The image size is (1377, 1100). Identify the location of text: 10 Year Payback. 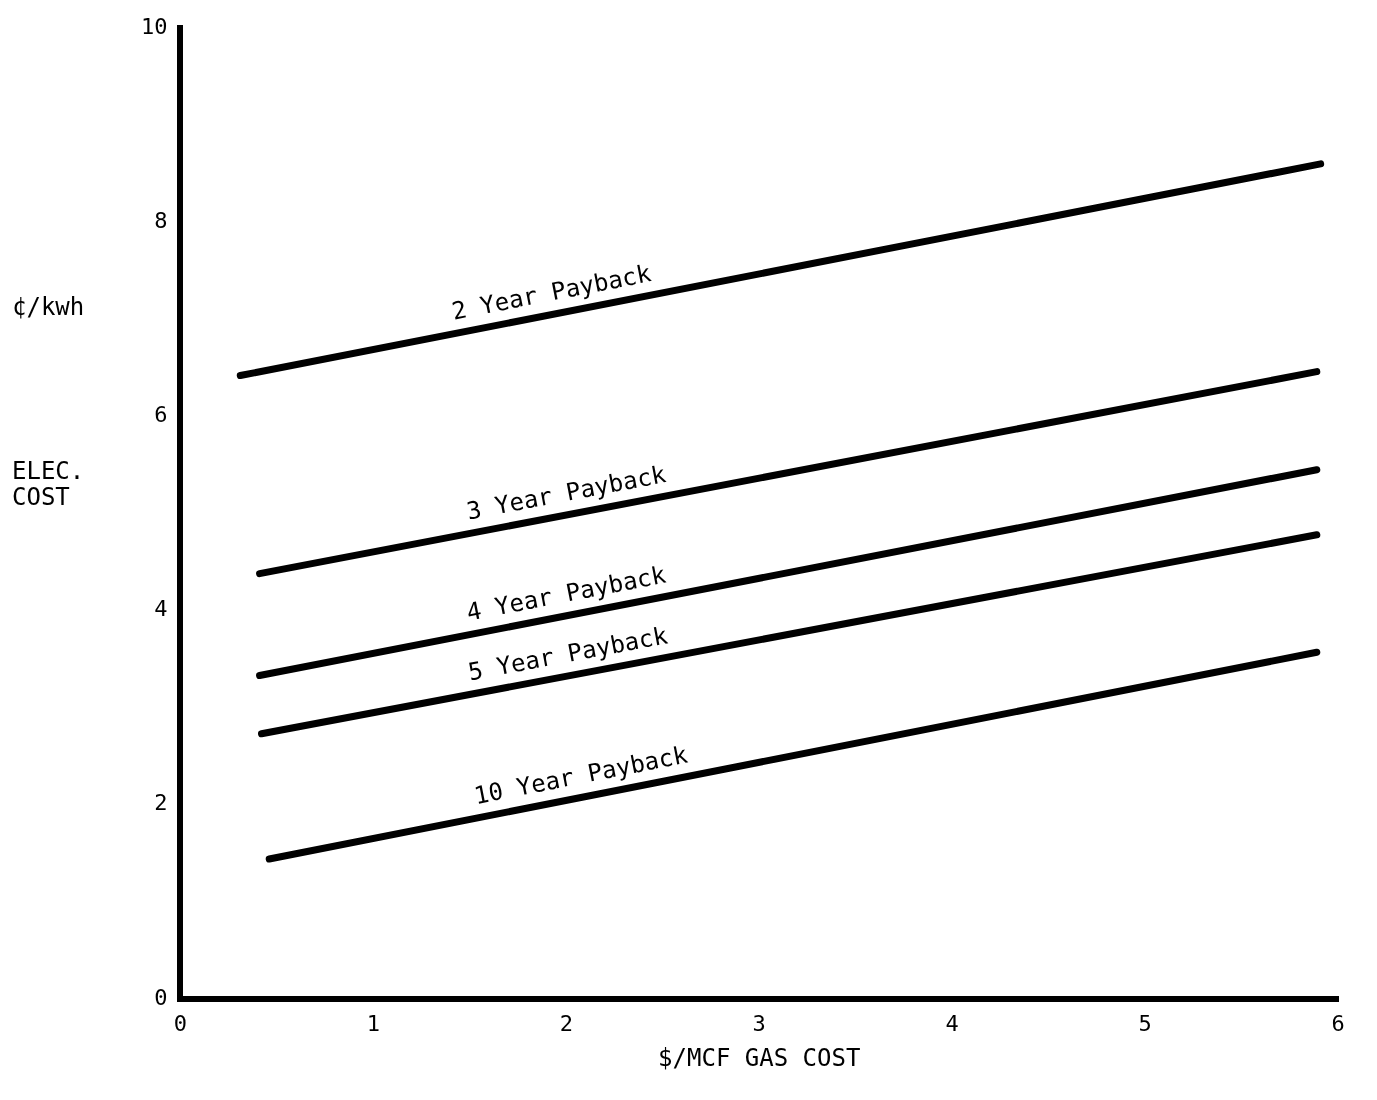
(581, 775).